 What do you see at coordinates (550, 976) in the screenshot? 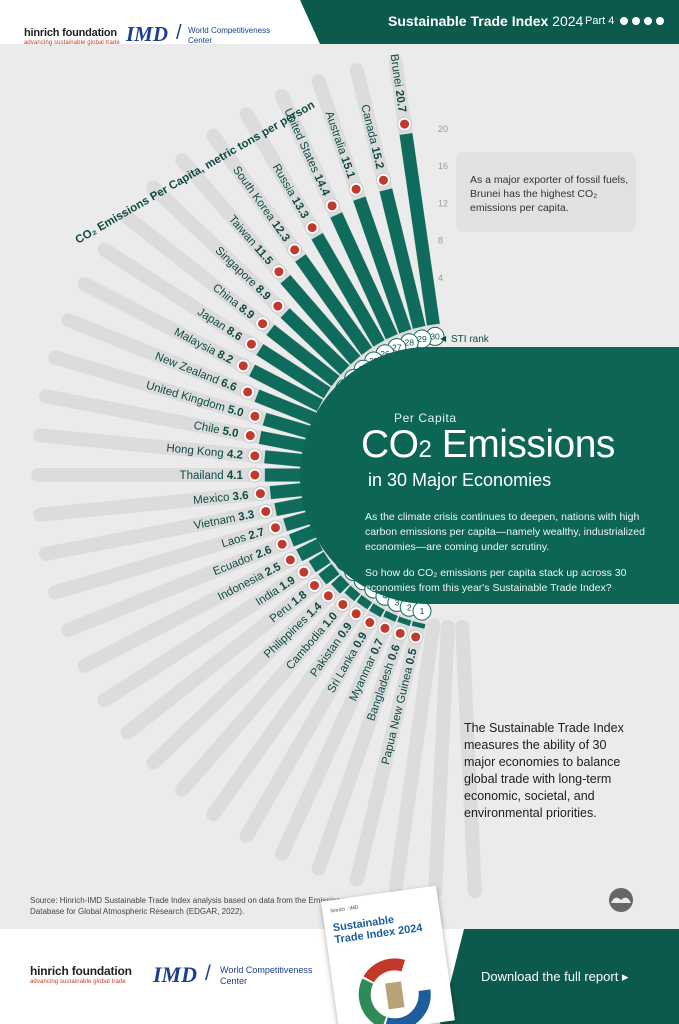
I see `download-label: Download the full report` at bounding box center [550, 976].